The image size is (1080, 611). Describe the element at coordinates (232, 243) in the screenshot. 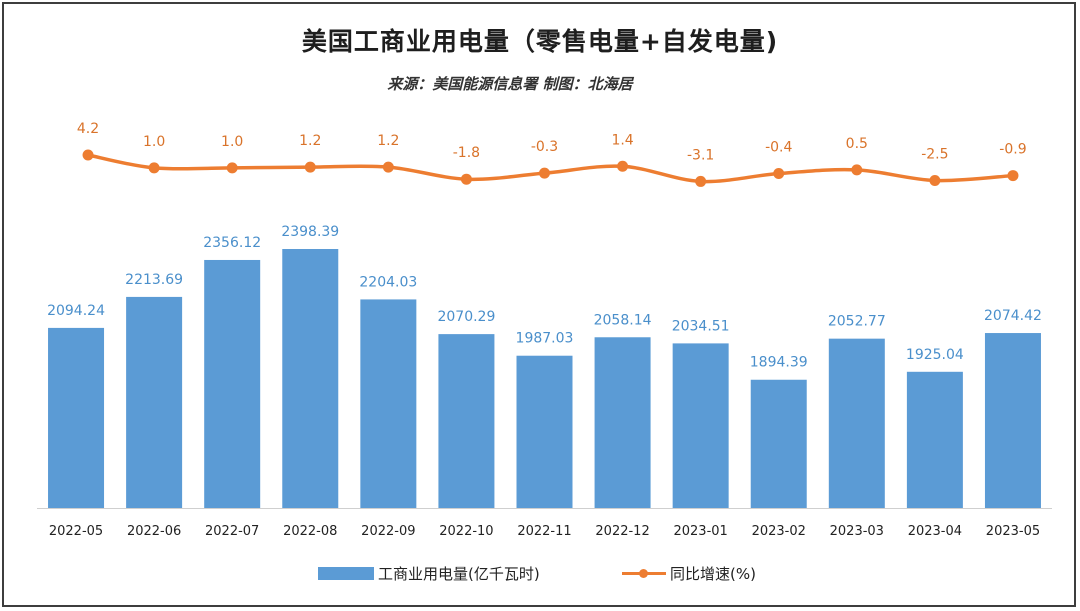

I see `bar-value-label: 2356.12` at that location.